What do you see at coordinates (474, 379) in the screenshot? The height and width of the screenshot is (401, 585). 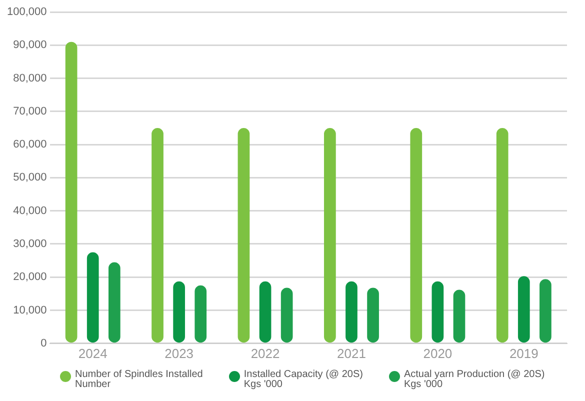 I see `legend-label: Actual yarn Production (@ 20S) Kgs '000` at bounding box center [474, 379].